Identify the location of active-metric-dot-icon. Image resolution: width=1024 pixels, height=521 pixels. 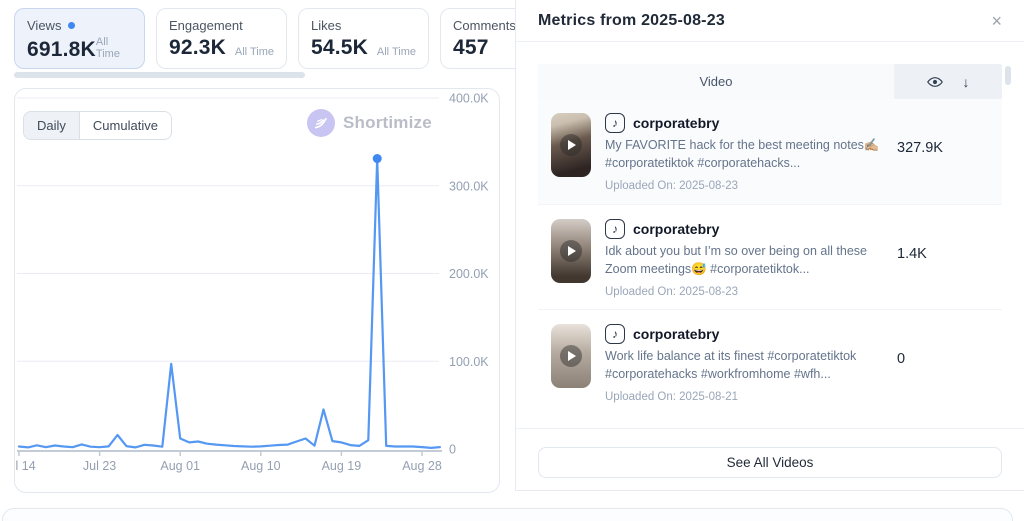
(72, 25).